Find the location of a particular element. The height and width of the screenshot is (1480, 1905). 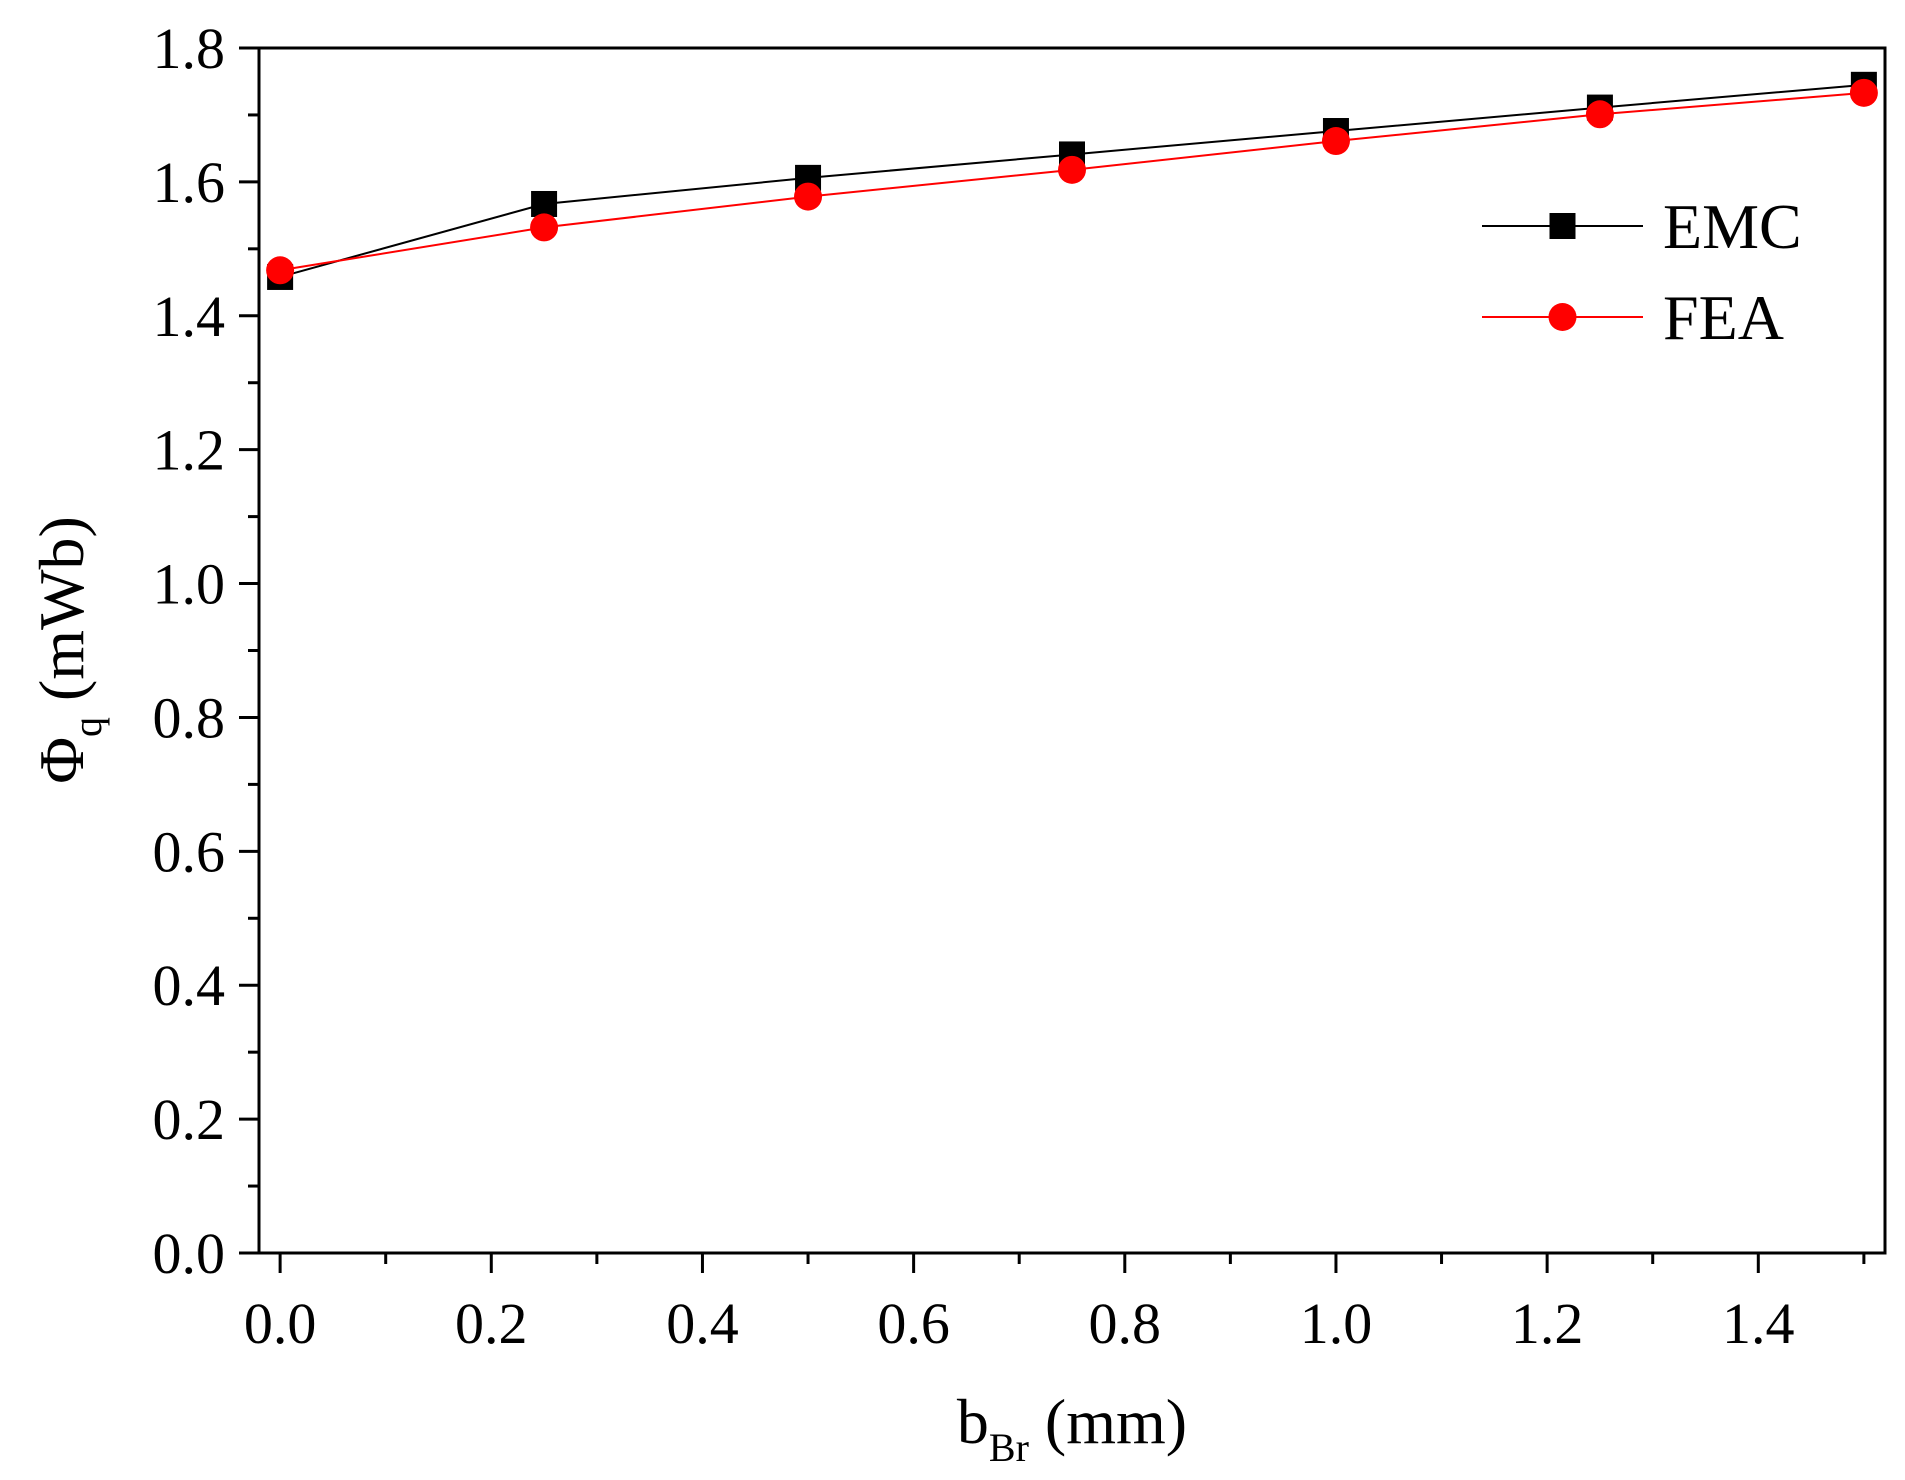

legend: EMC FEA is located at coordinates (1642, 272).